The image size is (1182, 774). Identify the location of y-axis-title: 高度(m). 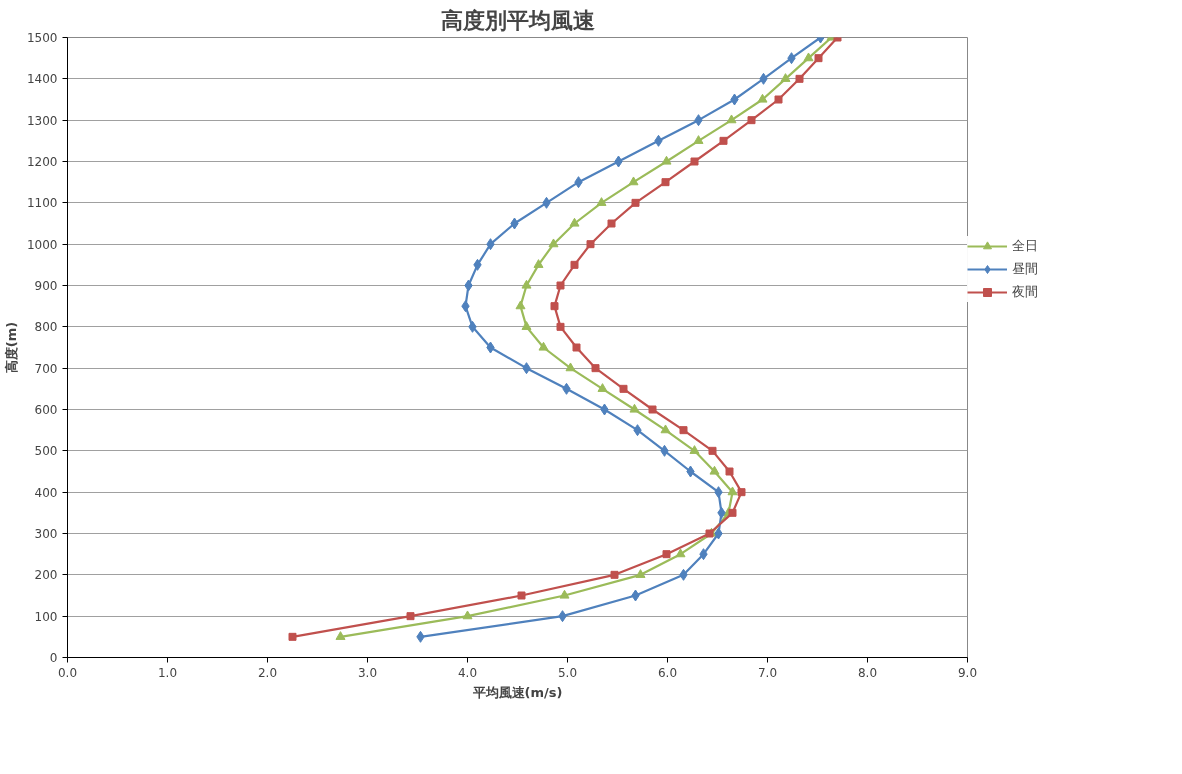
(11, 347).